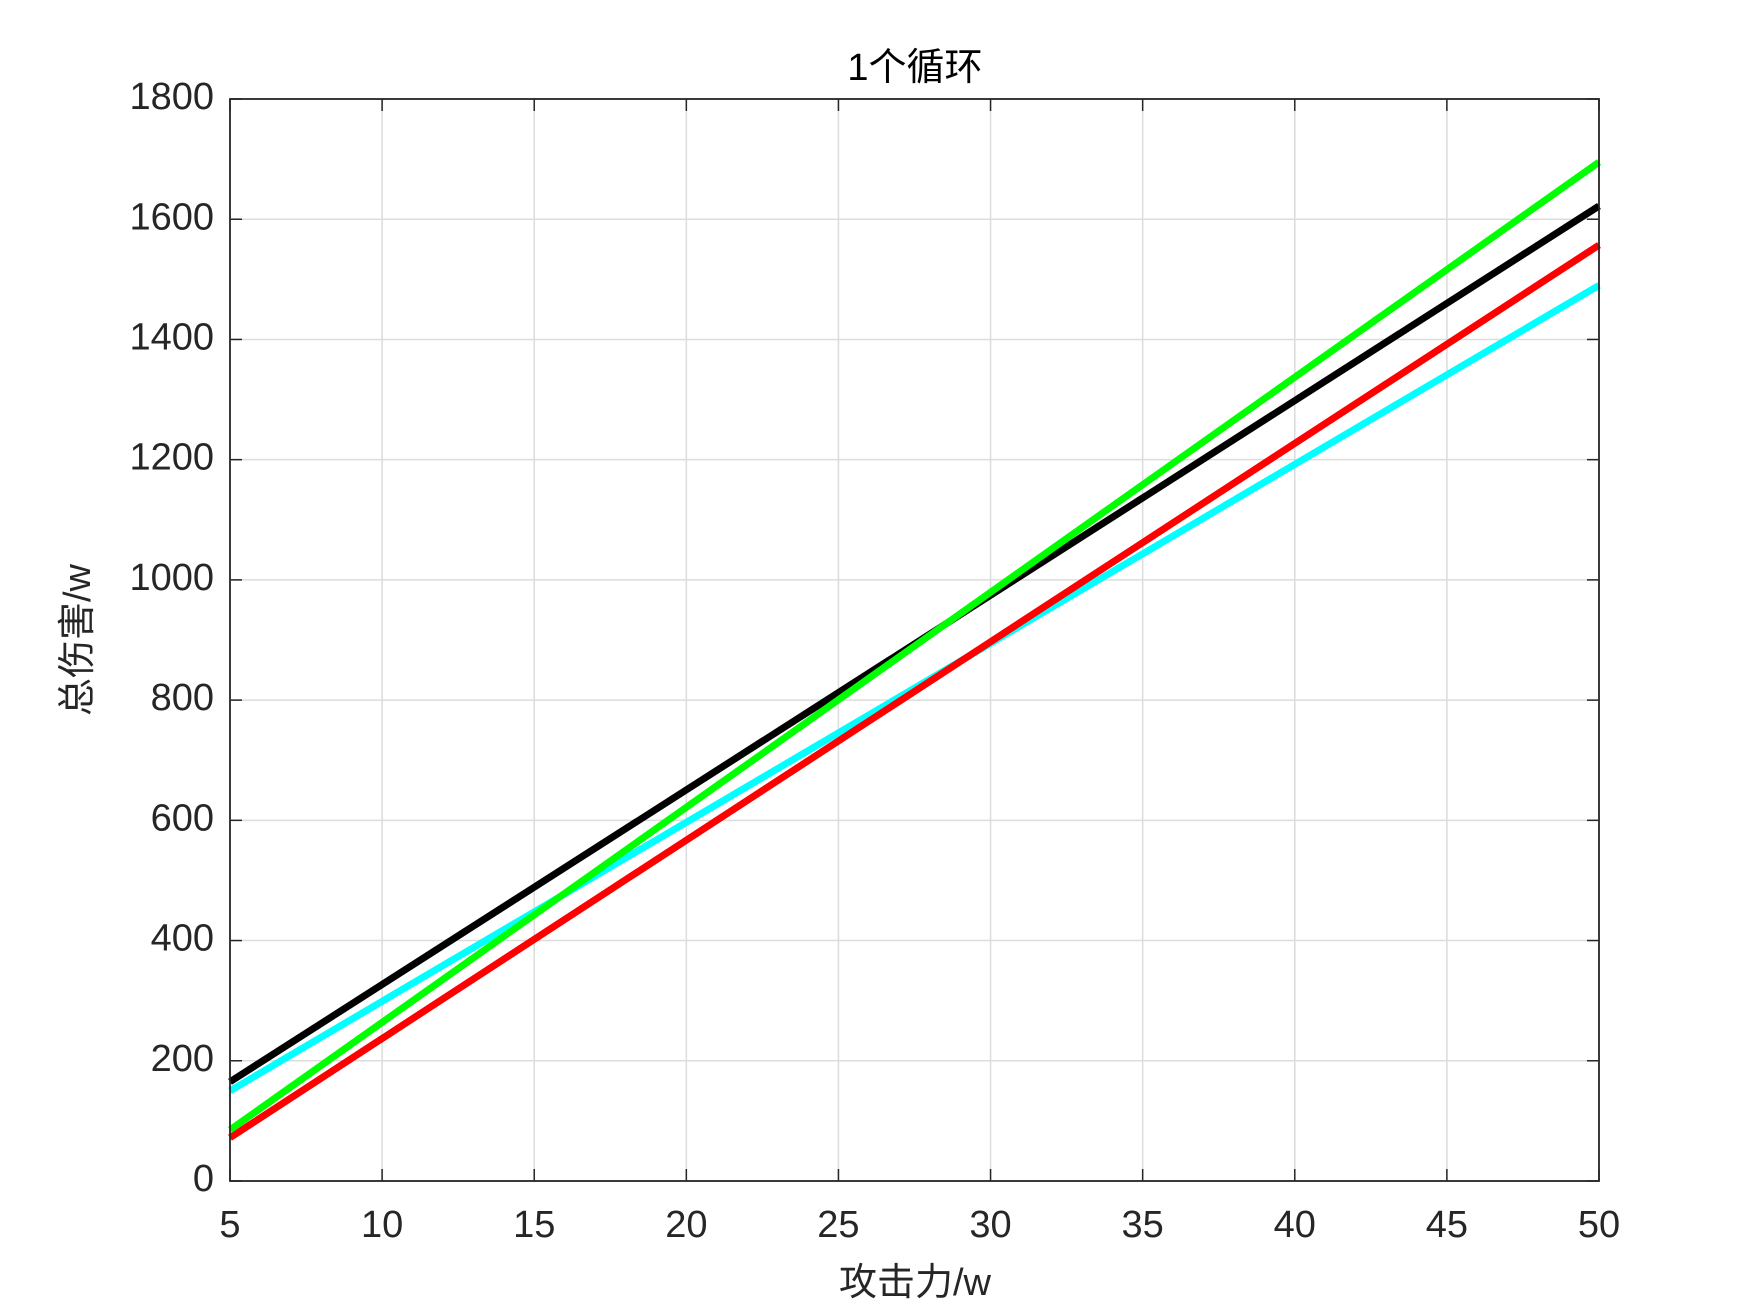 The height and width of the screenshot is (1313, 1750). I want to click on y-tick-label: 1200, so click(171, 458).